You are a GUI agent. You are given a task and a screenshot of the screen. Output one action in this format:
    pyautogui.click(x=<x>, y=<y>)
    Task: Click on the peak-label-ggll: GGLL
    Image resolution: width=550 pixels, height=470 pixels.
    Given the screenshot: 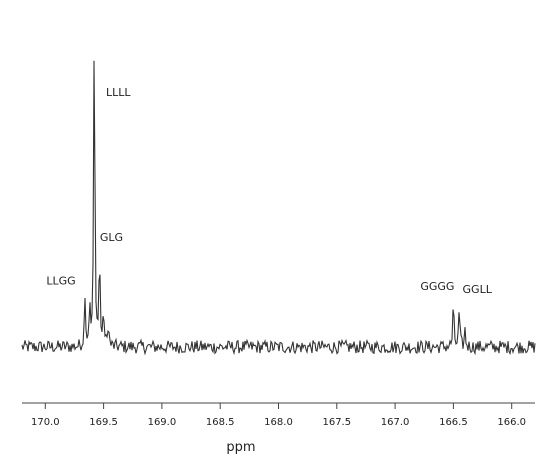 What is the action you would take?
    pyautogui.click(x=478, y=289)
    